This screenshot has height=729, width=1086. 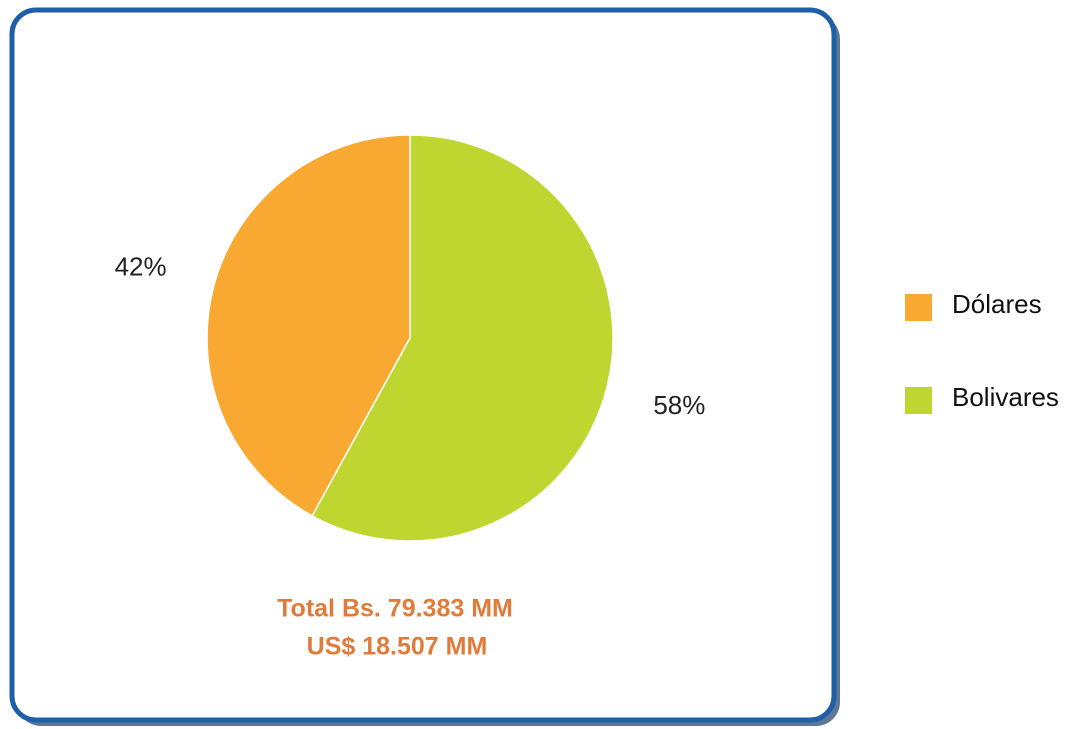 I want to click on data-label: 42%, so click(x=141, y=267).